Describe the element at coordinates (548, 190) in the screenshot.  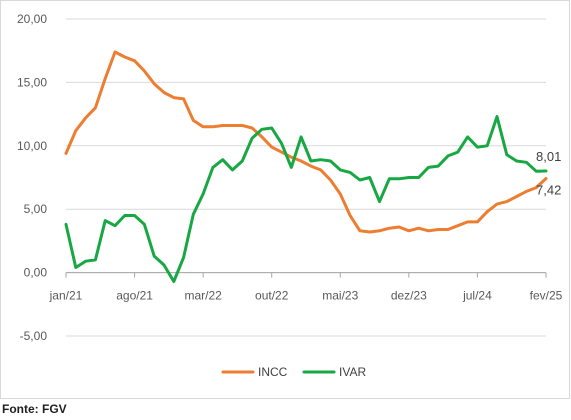
I see `data-label-incc: 7,42` at that location.